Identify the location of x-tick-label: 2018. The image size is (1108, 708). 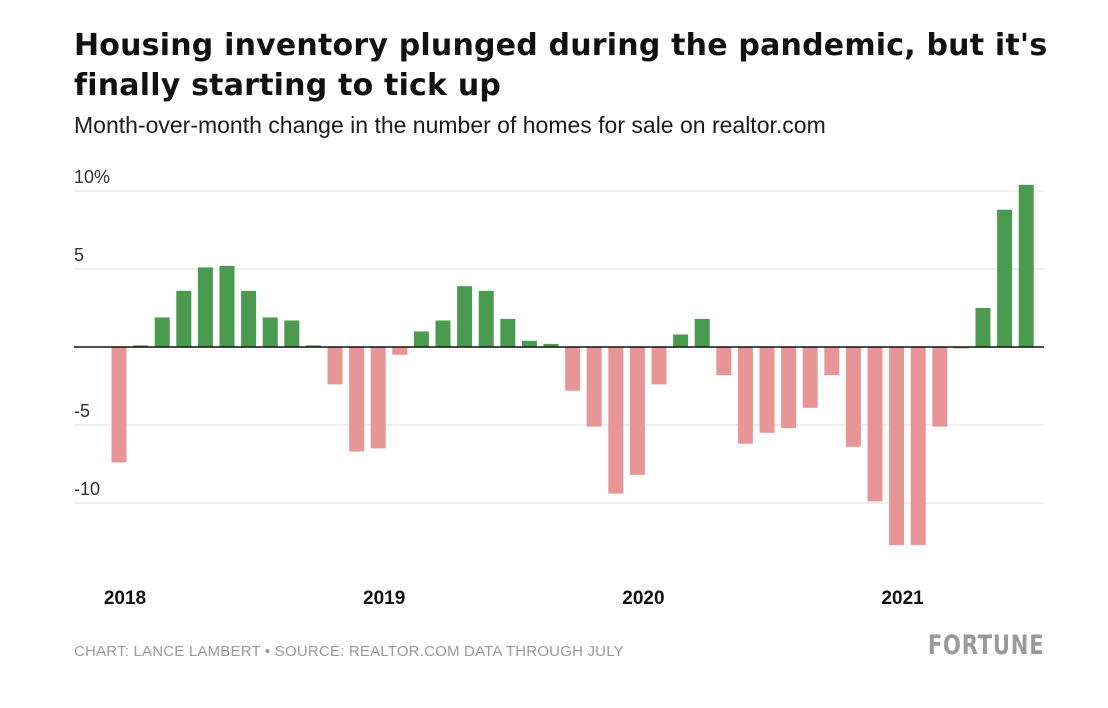
(125, 598).